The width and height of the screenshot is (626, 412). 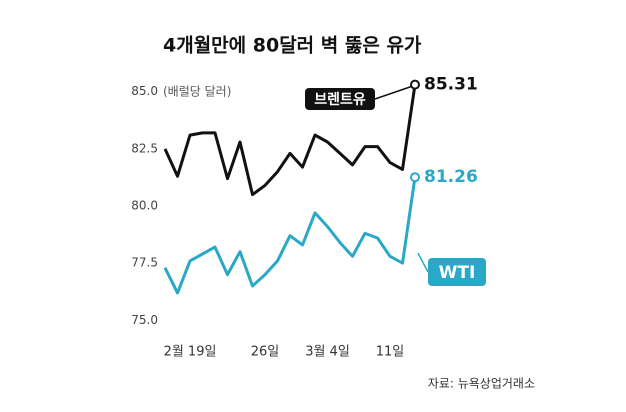 I want to click on x-tick-label: 11일, so click(x=390, y=352).